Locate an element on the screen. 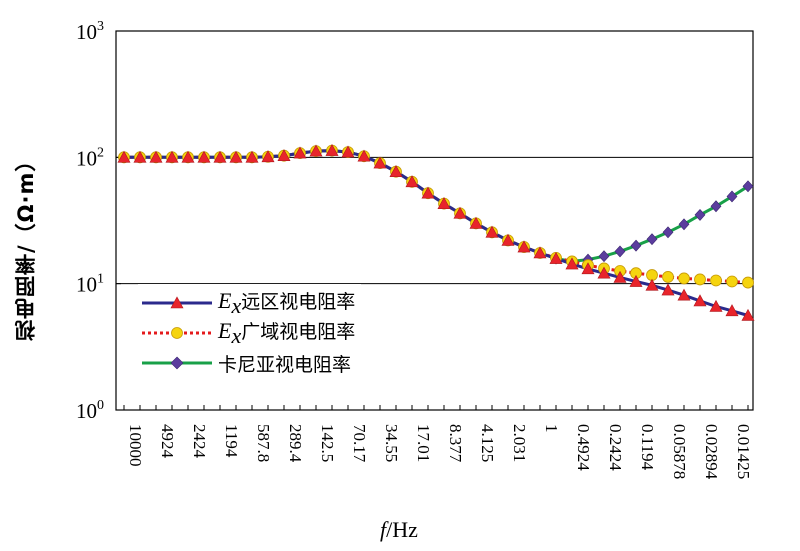  x-tick-label: 0.2424 is located at coordinates (615, 447).